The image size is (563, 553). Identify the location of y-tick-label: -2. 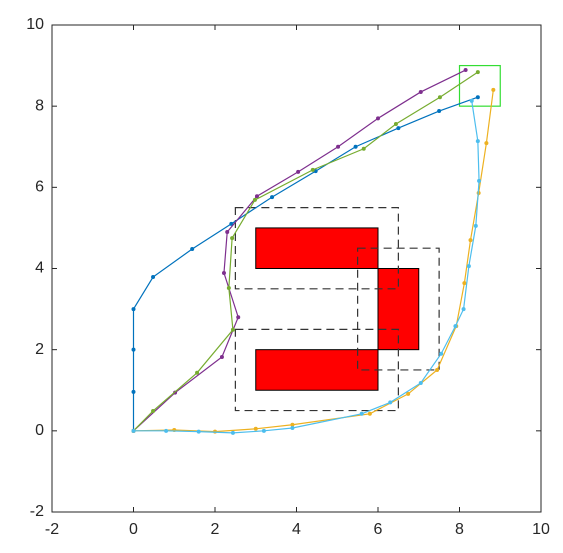
(37, 511).